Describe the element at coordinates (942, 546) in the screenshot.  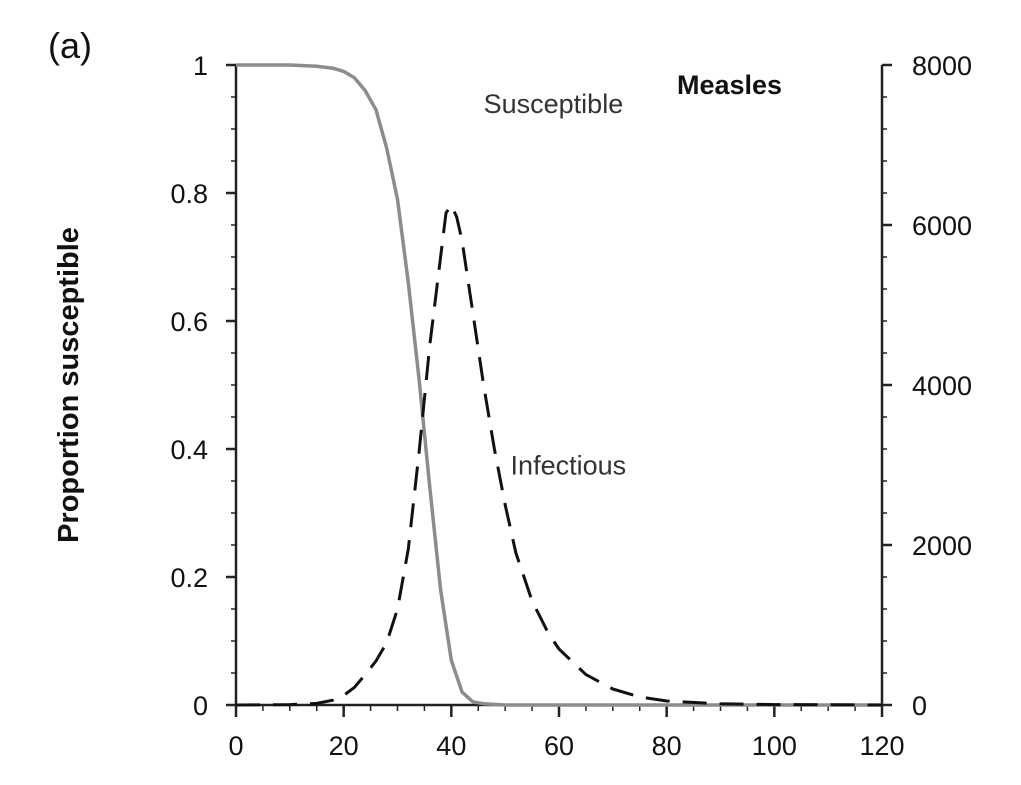
I see `y2-tick-label: 2000` at that location.